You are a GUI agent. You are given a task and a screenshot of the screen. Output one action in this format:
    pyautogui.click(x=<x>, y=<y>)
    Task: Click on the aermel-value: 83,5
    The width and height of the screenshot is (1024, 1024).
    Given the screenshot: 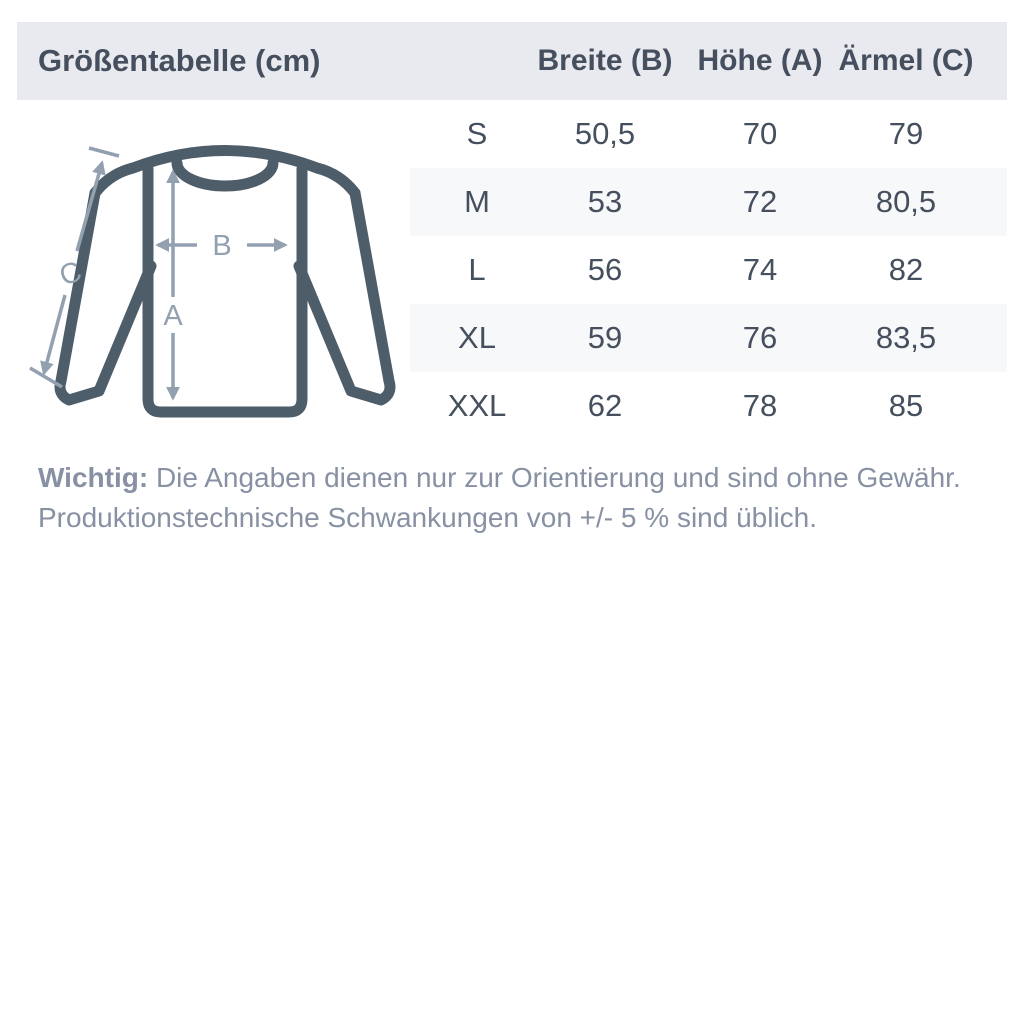 What is the action you would take?
    pyautogui.click(x=906, y=337)
    